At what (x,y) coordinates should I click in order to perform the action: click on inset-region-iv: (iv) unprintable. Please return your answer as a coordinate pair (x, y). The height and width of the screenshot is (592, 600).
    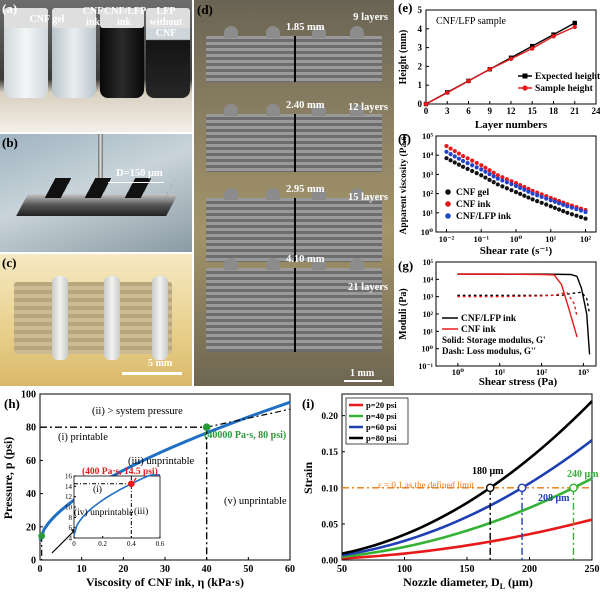
    Looking at the image, I should click on (103, 512).